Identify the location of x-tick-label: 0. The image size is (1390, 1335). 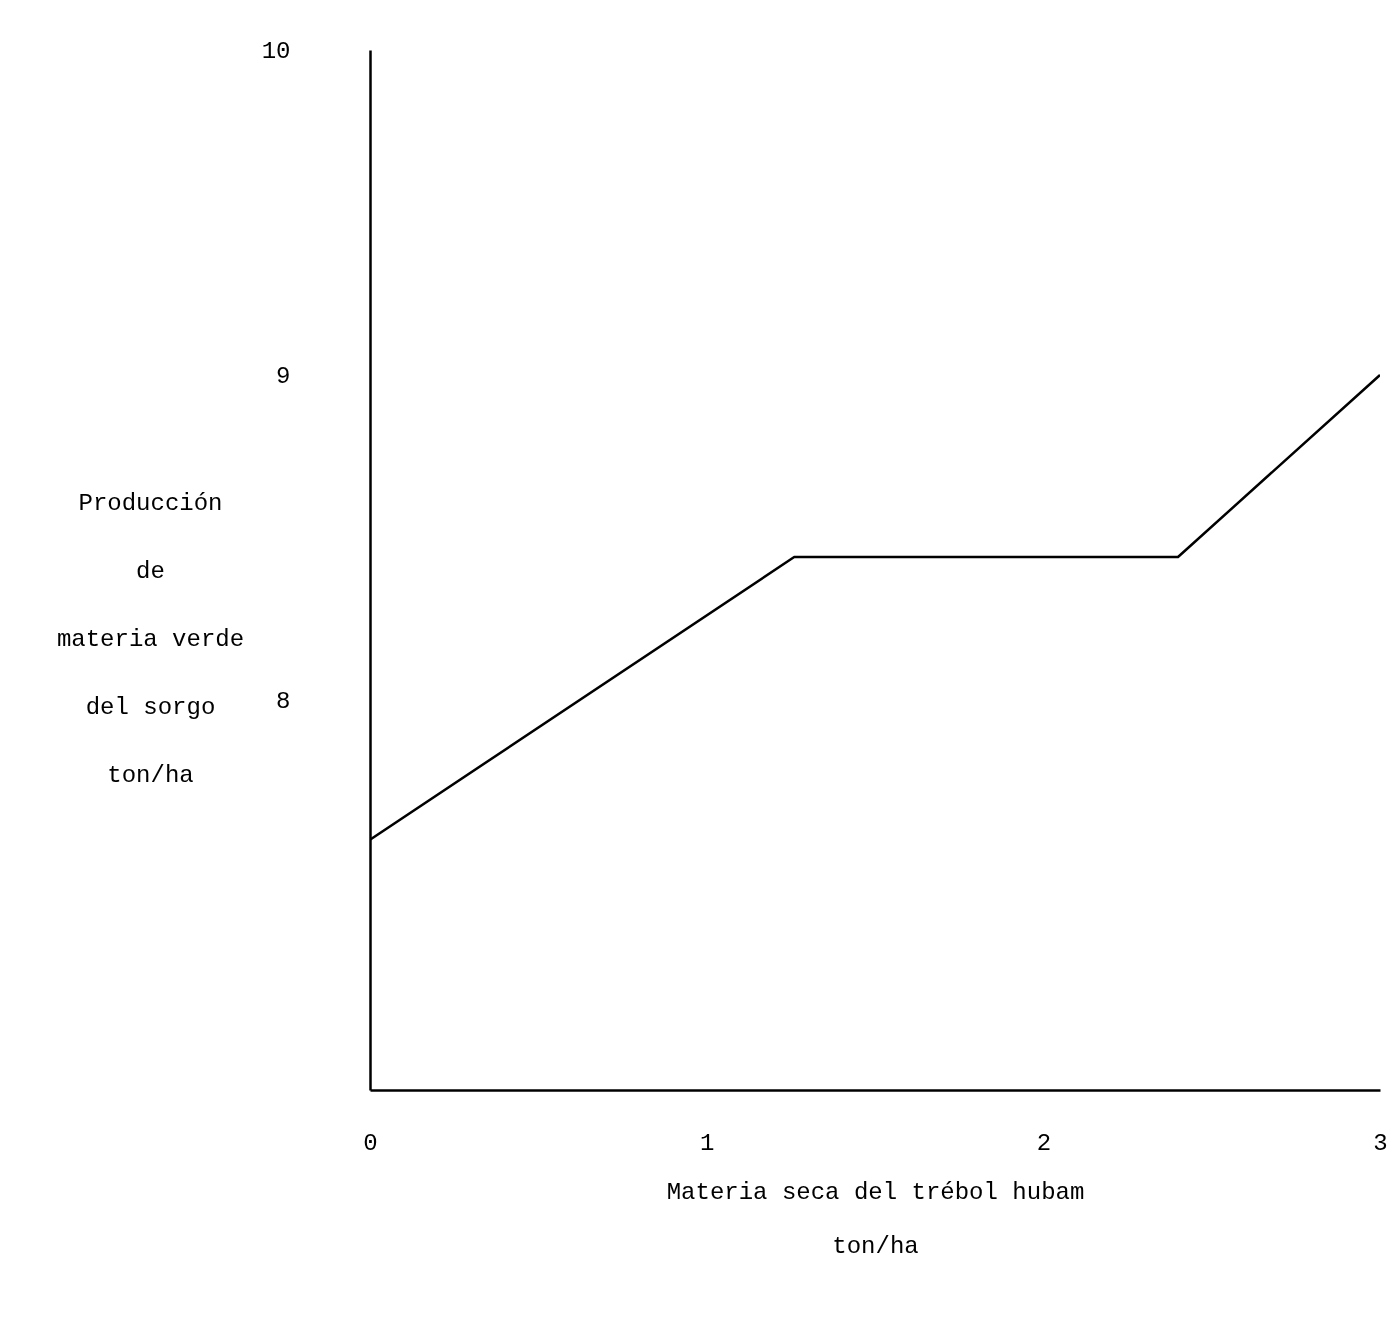
(370, 1143).